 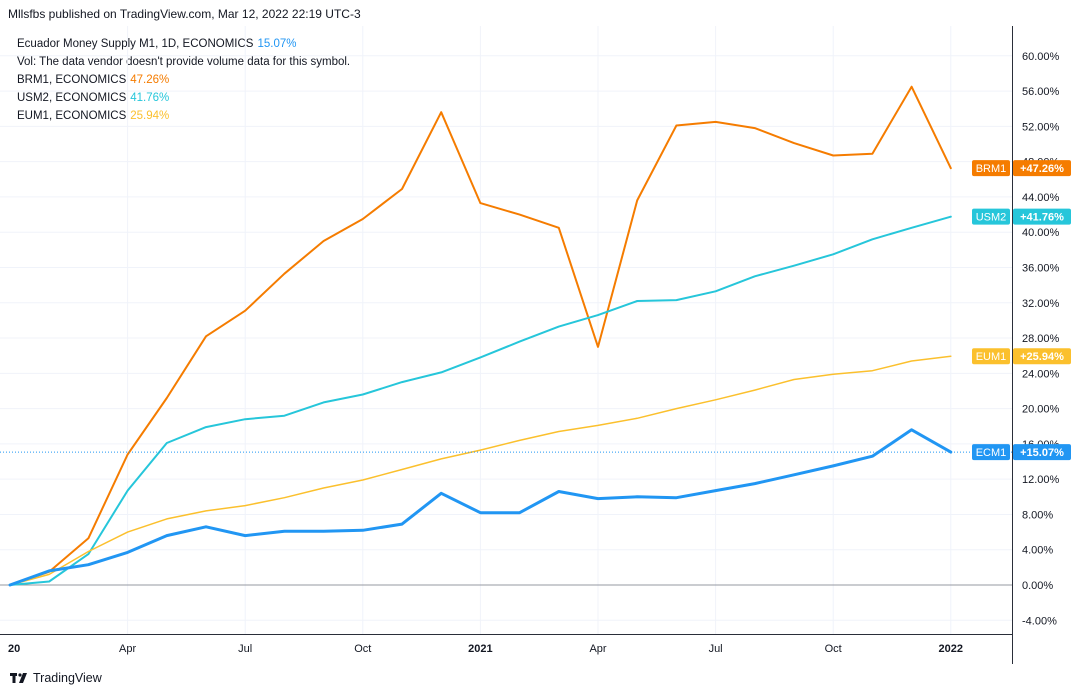 What do you see at coordinates (1041, 92) in the screenshot?
I see `y-tick-label: 56.00%` at bounding box center [1041, 92].